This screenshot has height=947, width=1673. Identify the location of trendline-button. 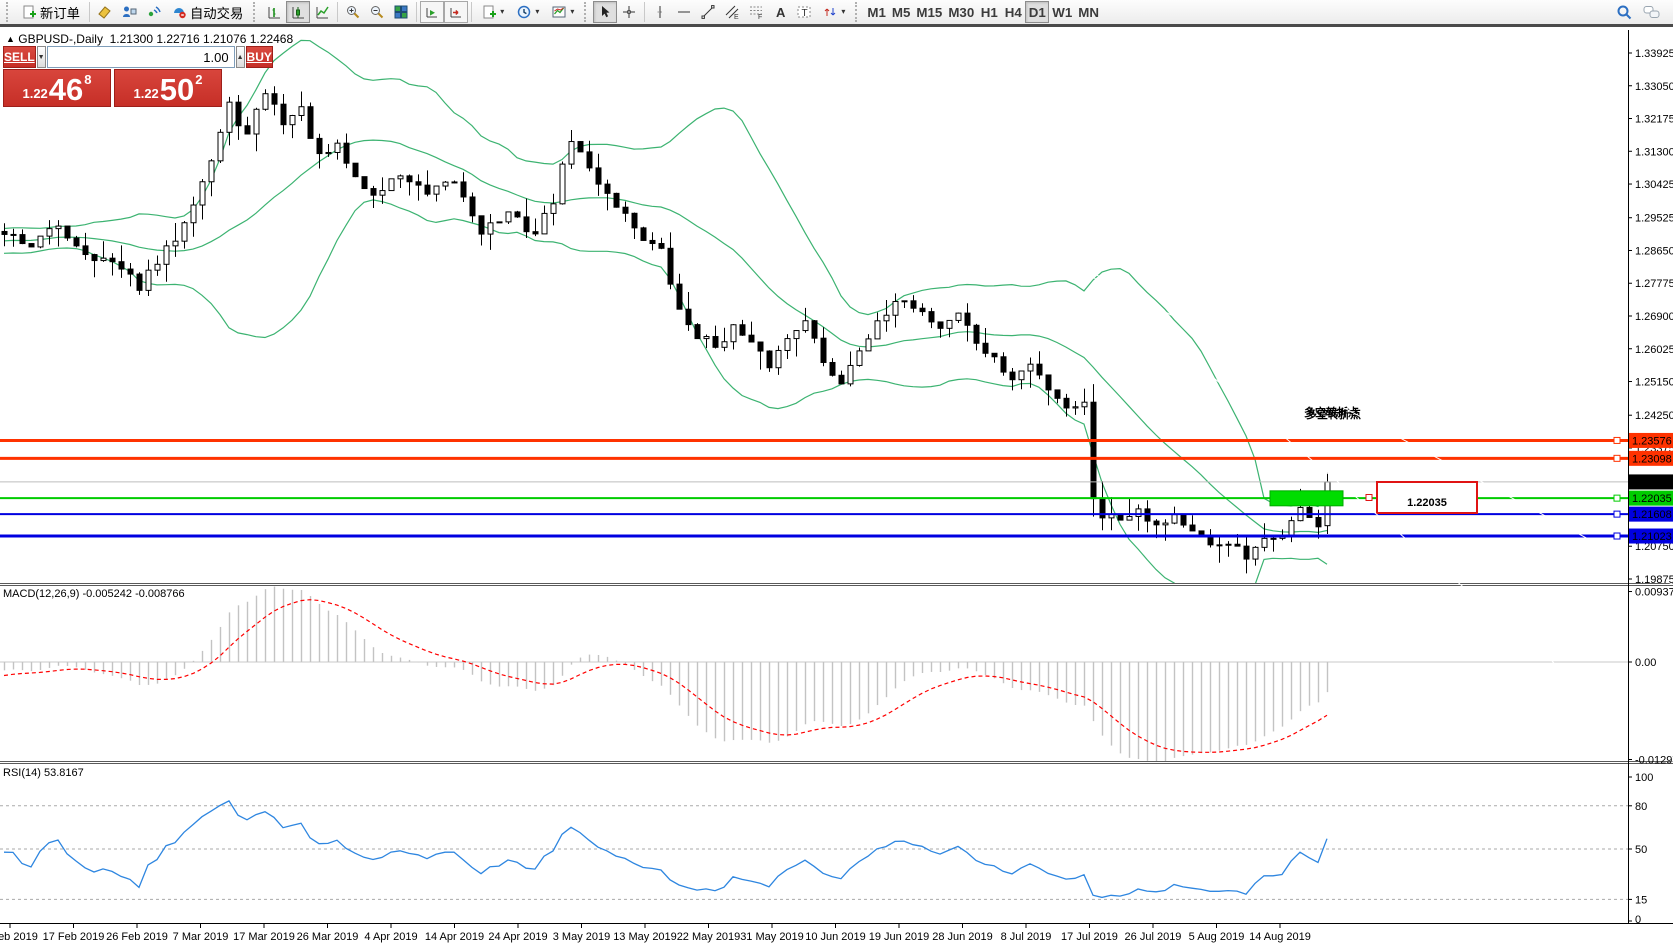
(708, 12).